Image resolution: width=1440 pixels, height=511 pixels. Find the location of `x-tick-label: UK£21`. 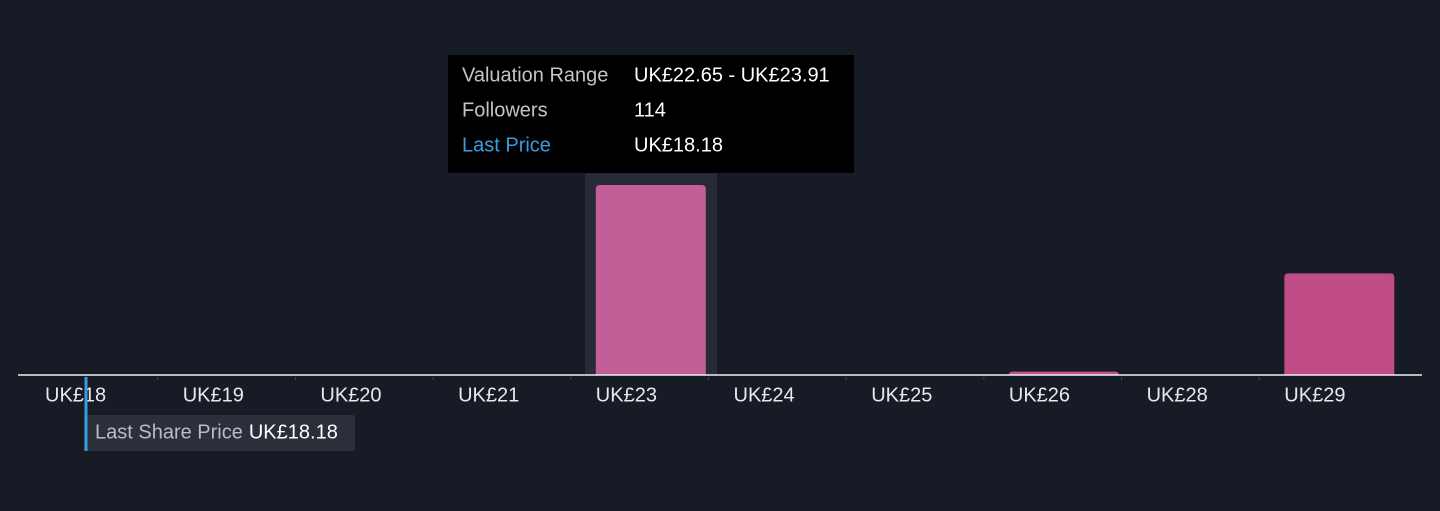

x-tick-label: UK£21 is located at coordinates (488, 395).